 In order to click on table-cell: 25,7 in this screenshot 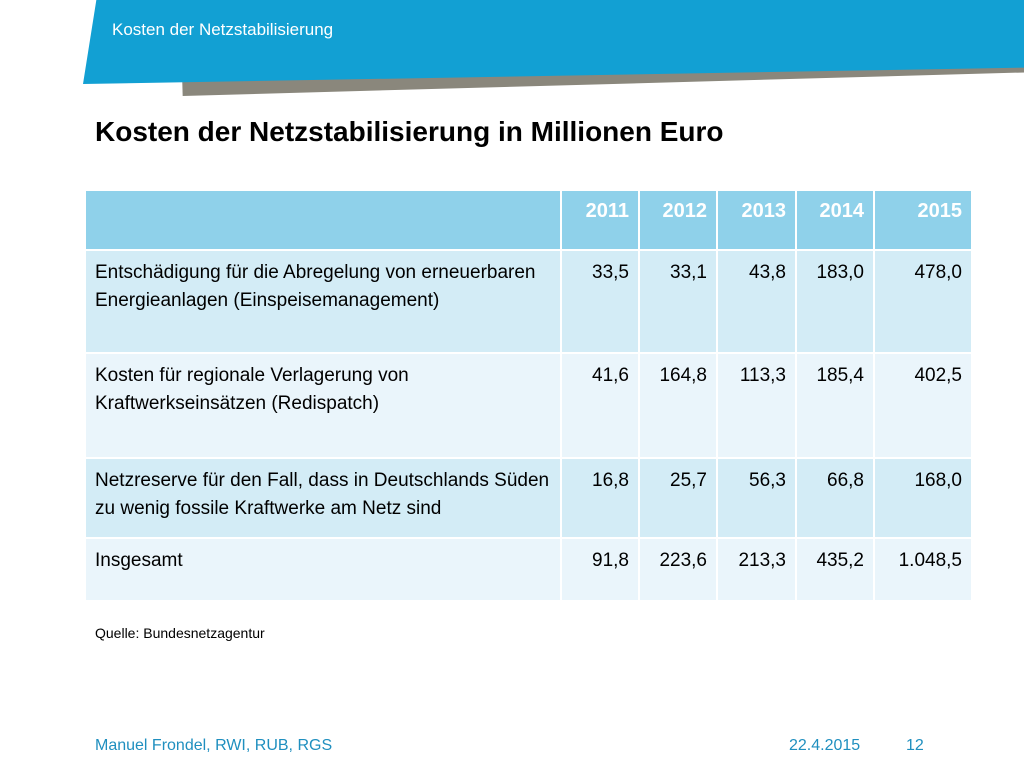, I will do `click(678, 498)`.